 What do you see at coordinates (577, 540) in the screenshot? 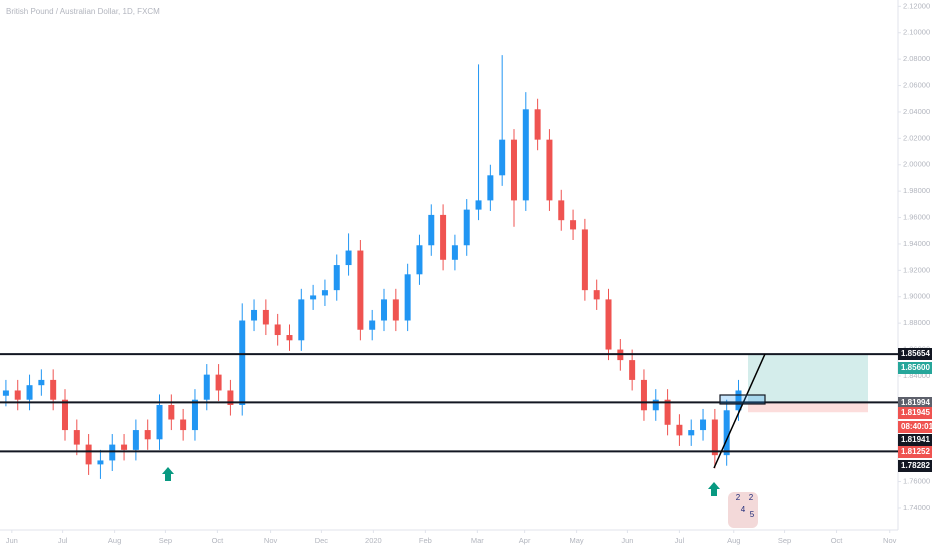
I see `x-tick-label: May` at bounding box center [577, 540].